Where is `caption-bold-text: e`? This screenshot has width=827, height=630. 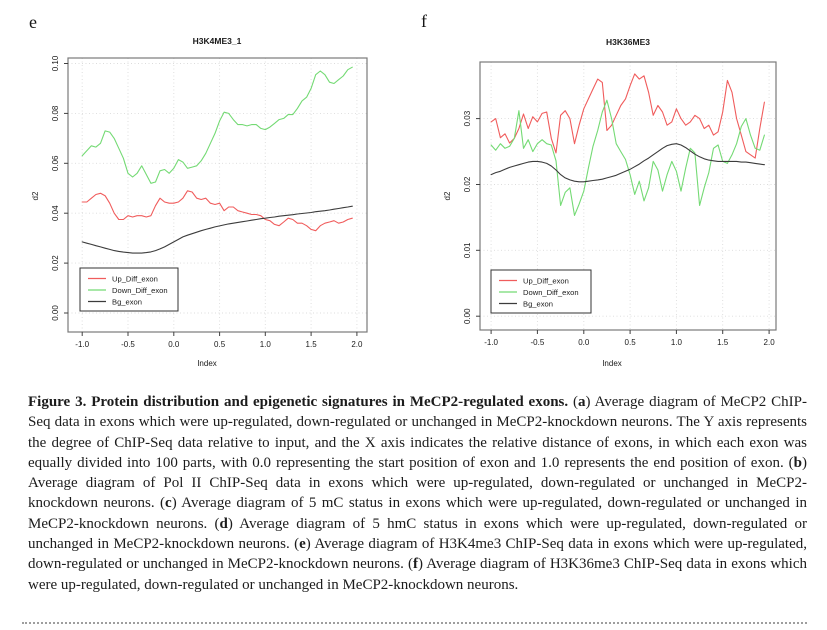
caption-bold-text: e is located at coordinates (302, 544).